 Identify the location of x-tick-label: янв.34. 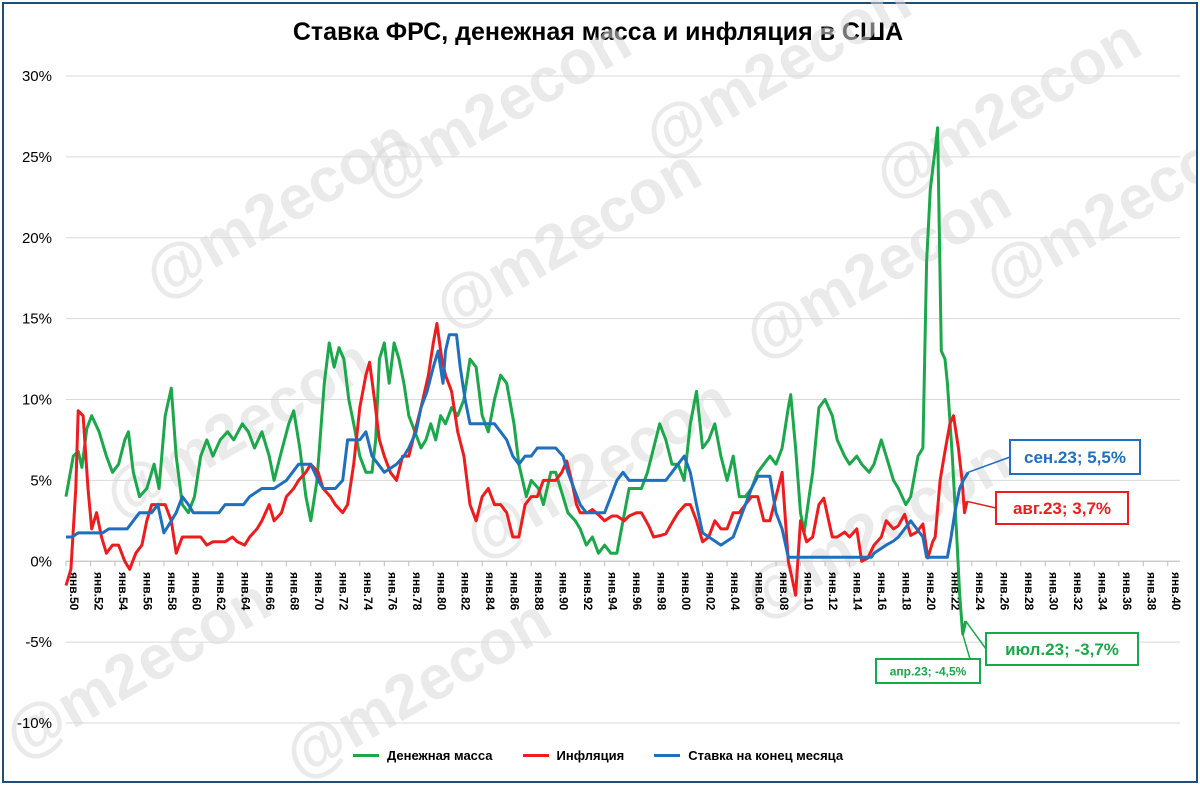
(1102, 591).